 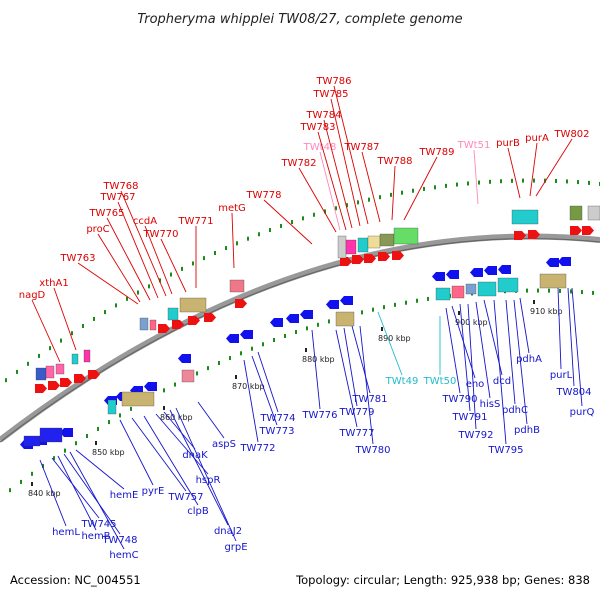 I want to click on gene-label-ccdA: ccdA, so click(x=145, y=221).